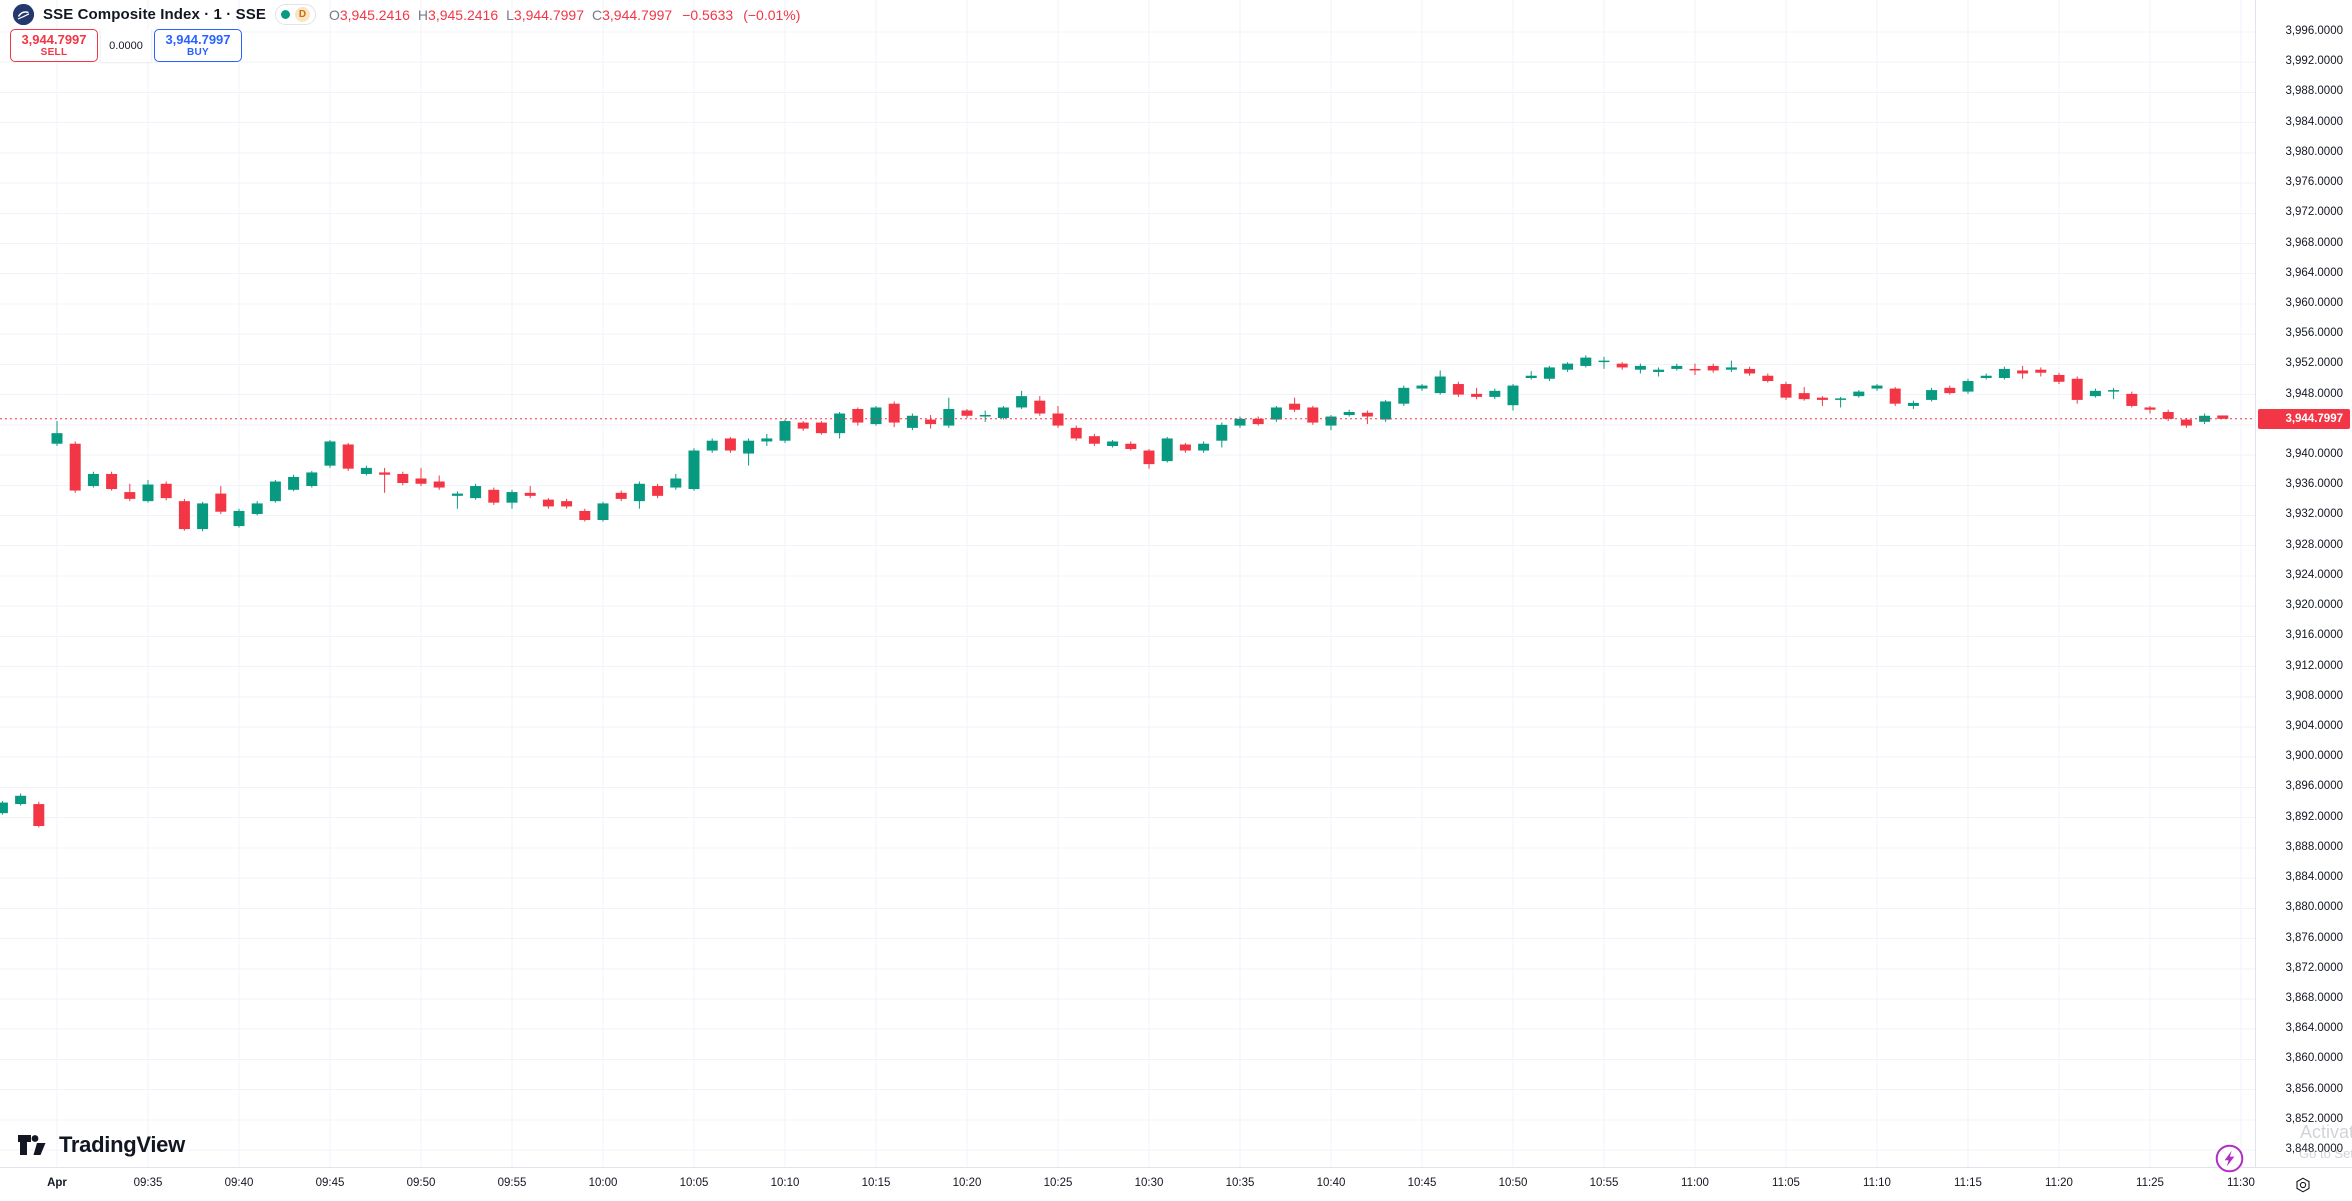  Describe the element at coordinates (2314, 574) in the screenshot. I see `price-tick-label: 3,924.0000` at that location.